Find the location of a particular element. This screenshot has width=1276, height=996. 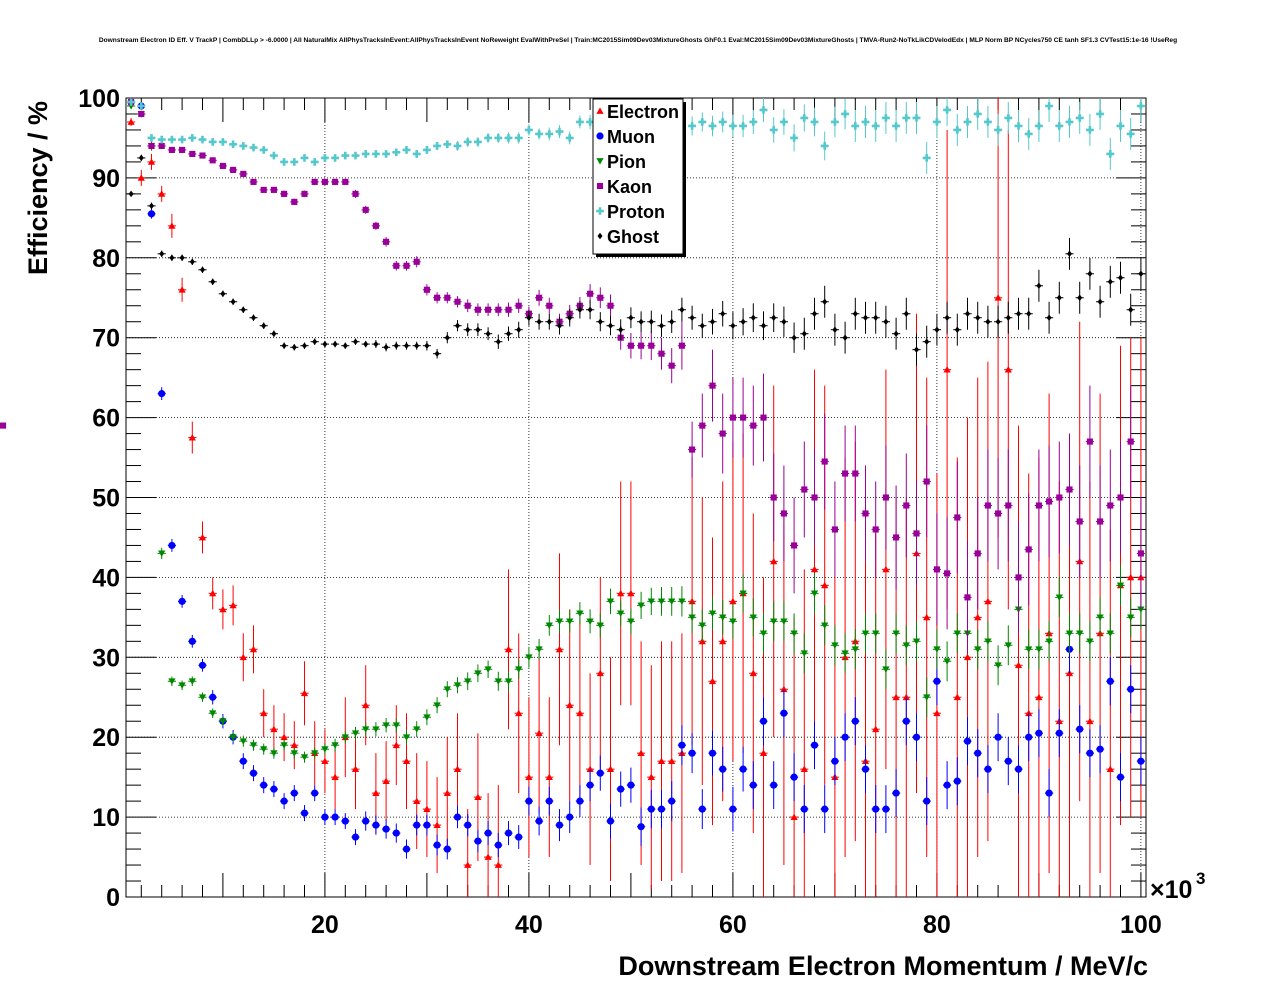

x-axis-label: Downstream Electron Momentum / MeV/c is located at coordinates (883, 966).